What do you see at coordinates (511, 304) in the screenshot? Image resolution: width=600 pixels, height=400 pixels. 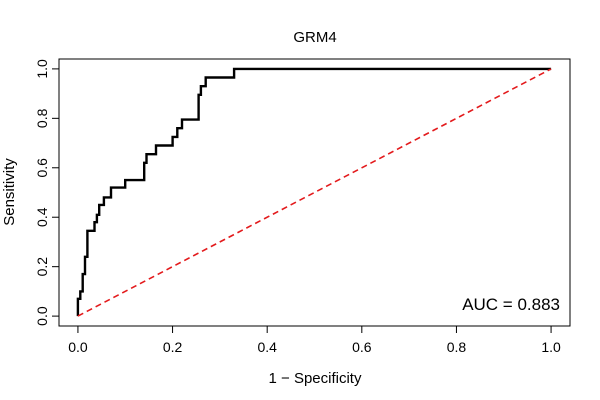 I see `auc-annotation: AUC = 0.883` at bounding box center [511, 304].